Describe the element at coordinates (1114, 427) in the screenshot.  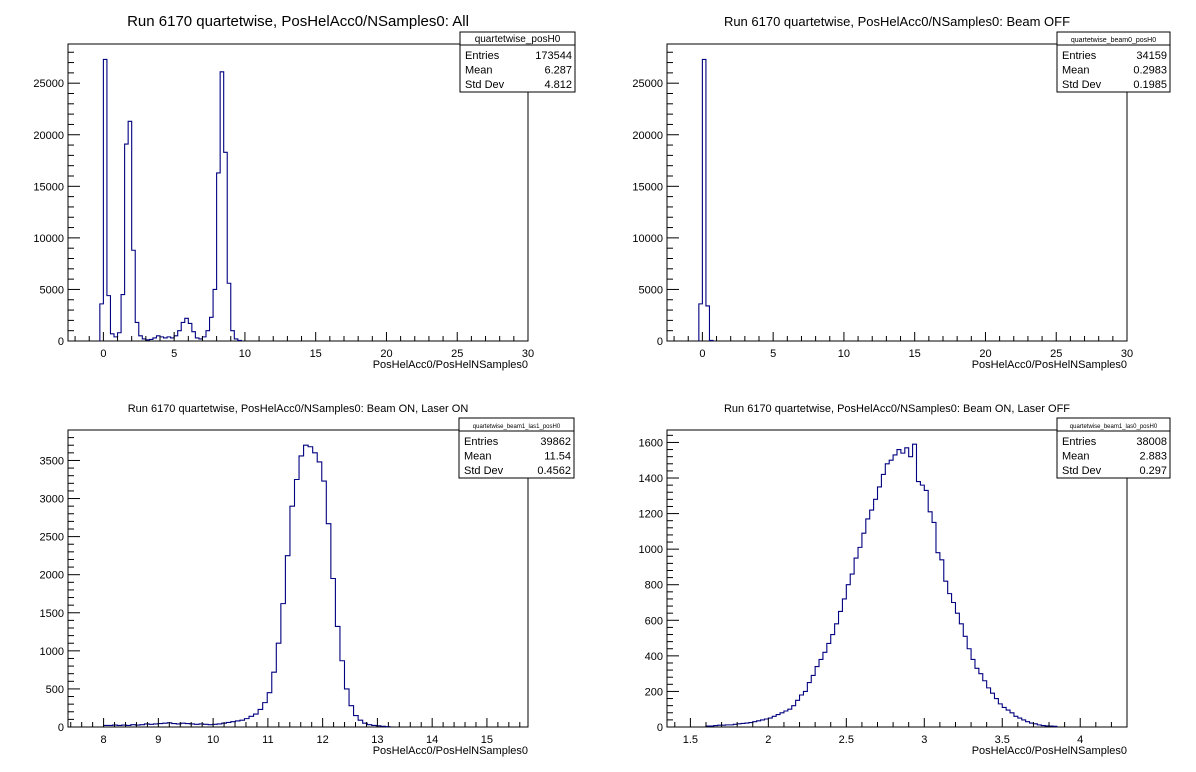
I see `stats-box-name: quartetwise_beam1_las0_posH0` at that location.